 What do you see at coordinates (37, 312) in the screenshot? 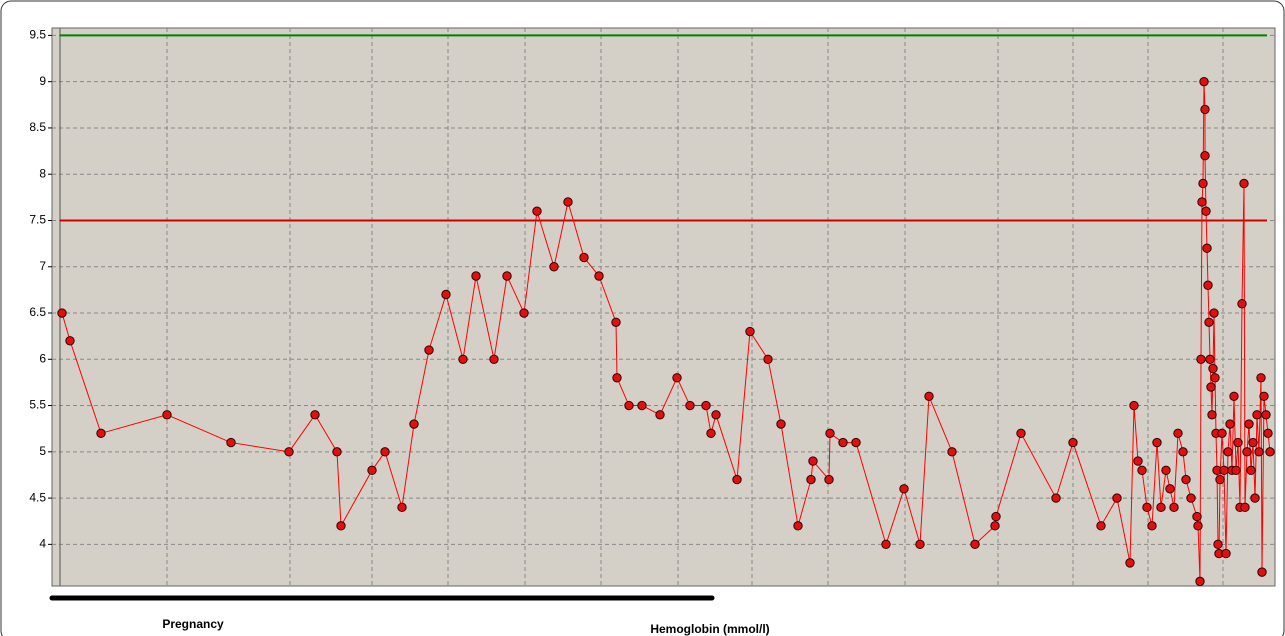
I see `y-tick-label: 6.5` at bounding box center [37, 312].